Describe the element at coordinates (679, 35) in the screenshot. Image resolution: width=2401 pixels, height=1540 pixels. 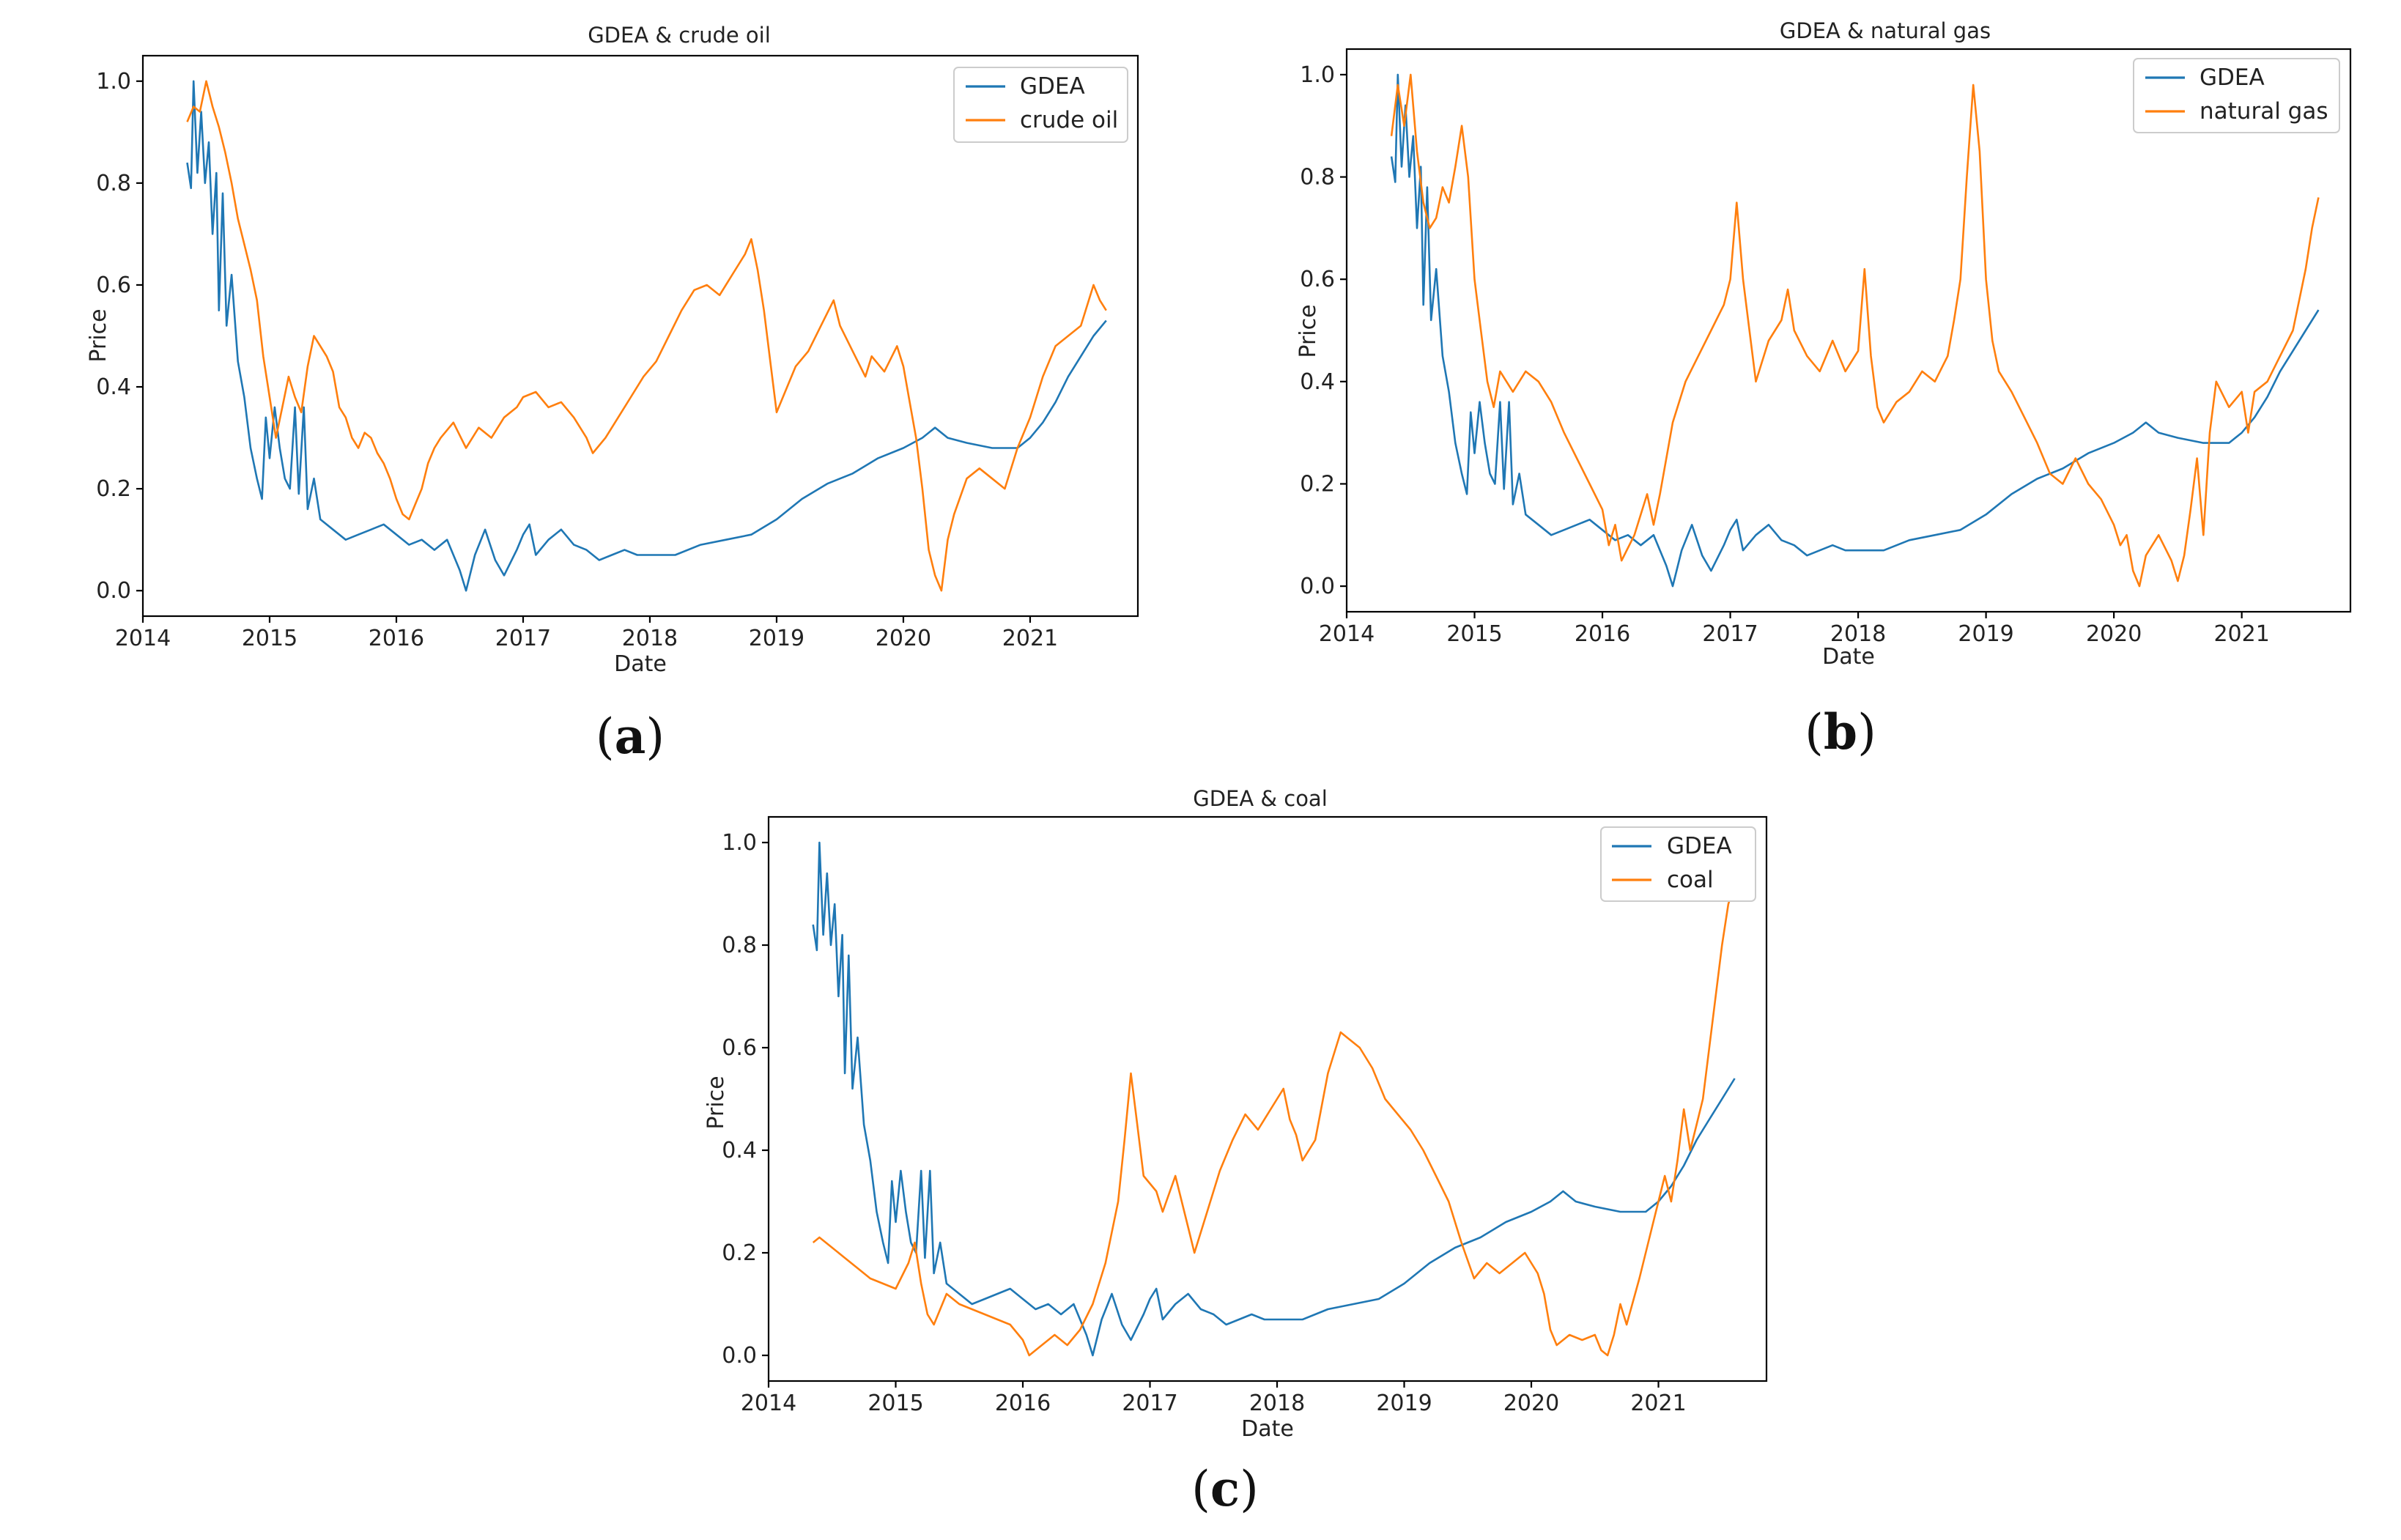
I see `chart-title: GDEA & crude oil` at that location.